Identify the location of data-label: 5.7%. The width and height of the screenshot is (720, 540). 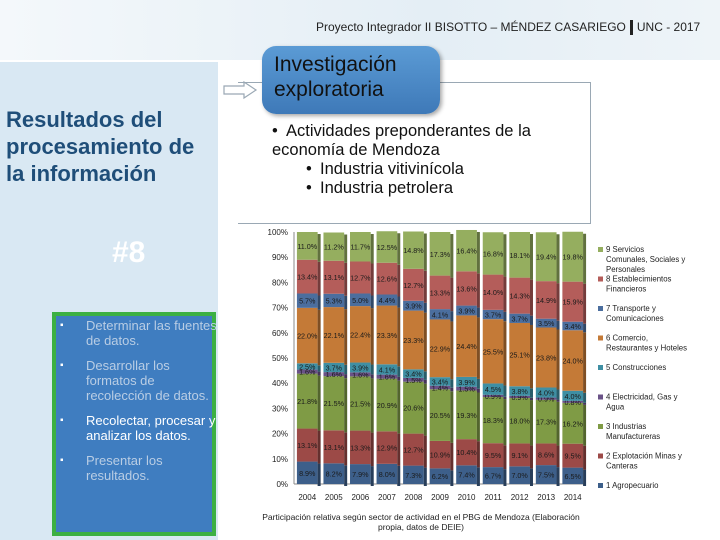
(307, 301).